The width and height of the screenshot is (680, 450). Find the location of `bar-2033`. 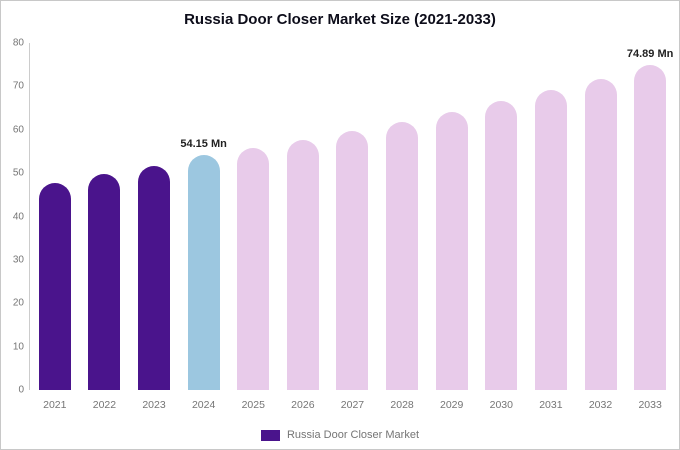

bar-2033 is located at coordinates (650, 227).